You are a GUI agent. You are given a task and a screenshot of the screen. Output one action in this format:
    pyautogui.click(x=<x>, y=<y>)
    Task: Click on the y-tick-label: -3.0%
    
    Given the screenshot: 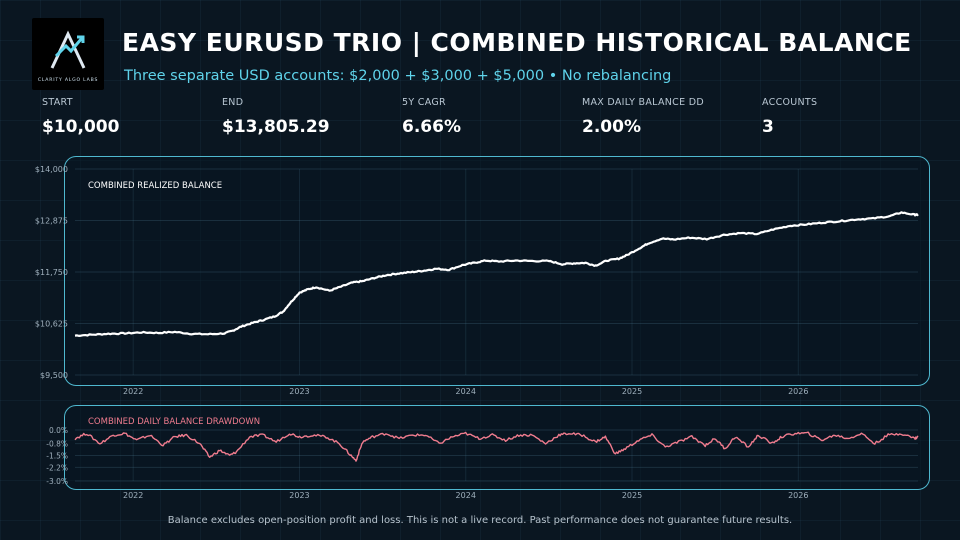 What is the action you would take?
    pyautogui.click(x=57, y=481)
    